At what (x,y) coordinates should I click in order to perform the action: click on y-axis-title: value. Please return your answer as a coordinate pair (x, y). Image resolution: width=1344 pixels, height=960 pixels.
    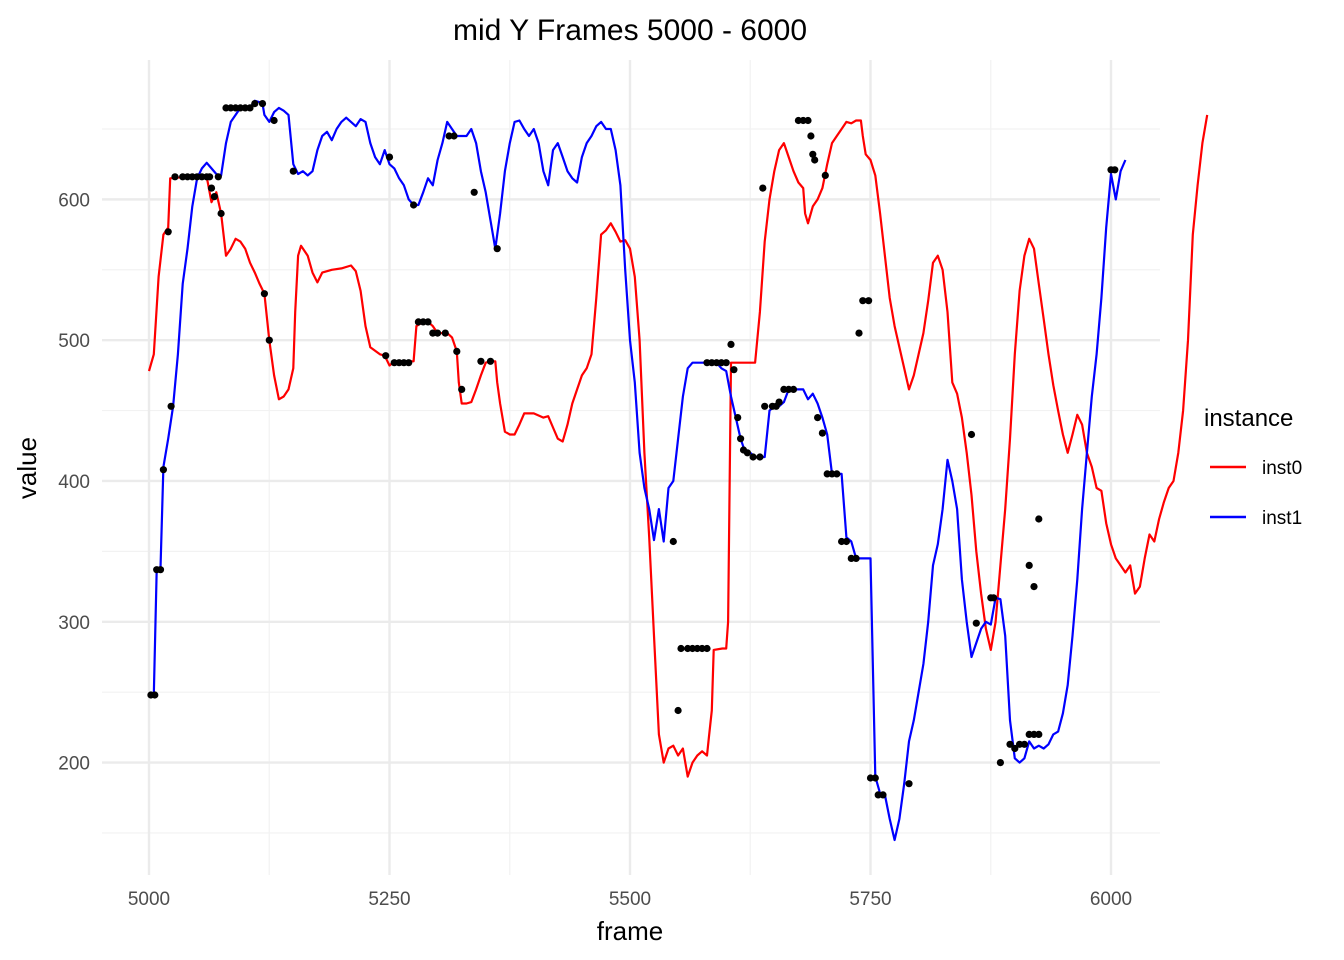
    Looking at the image, I should click on (27, 468).